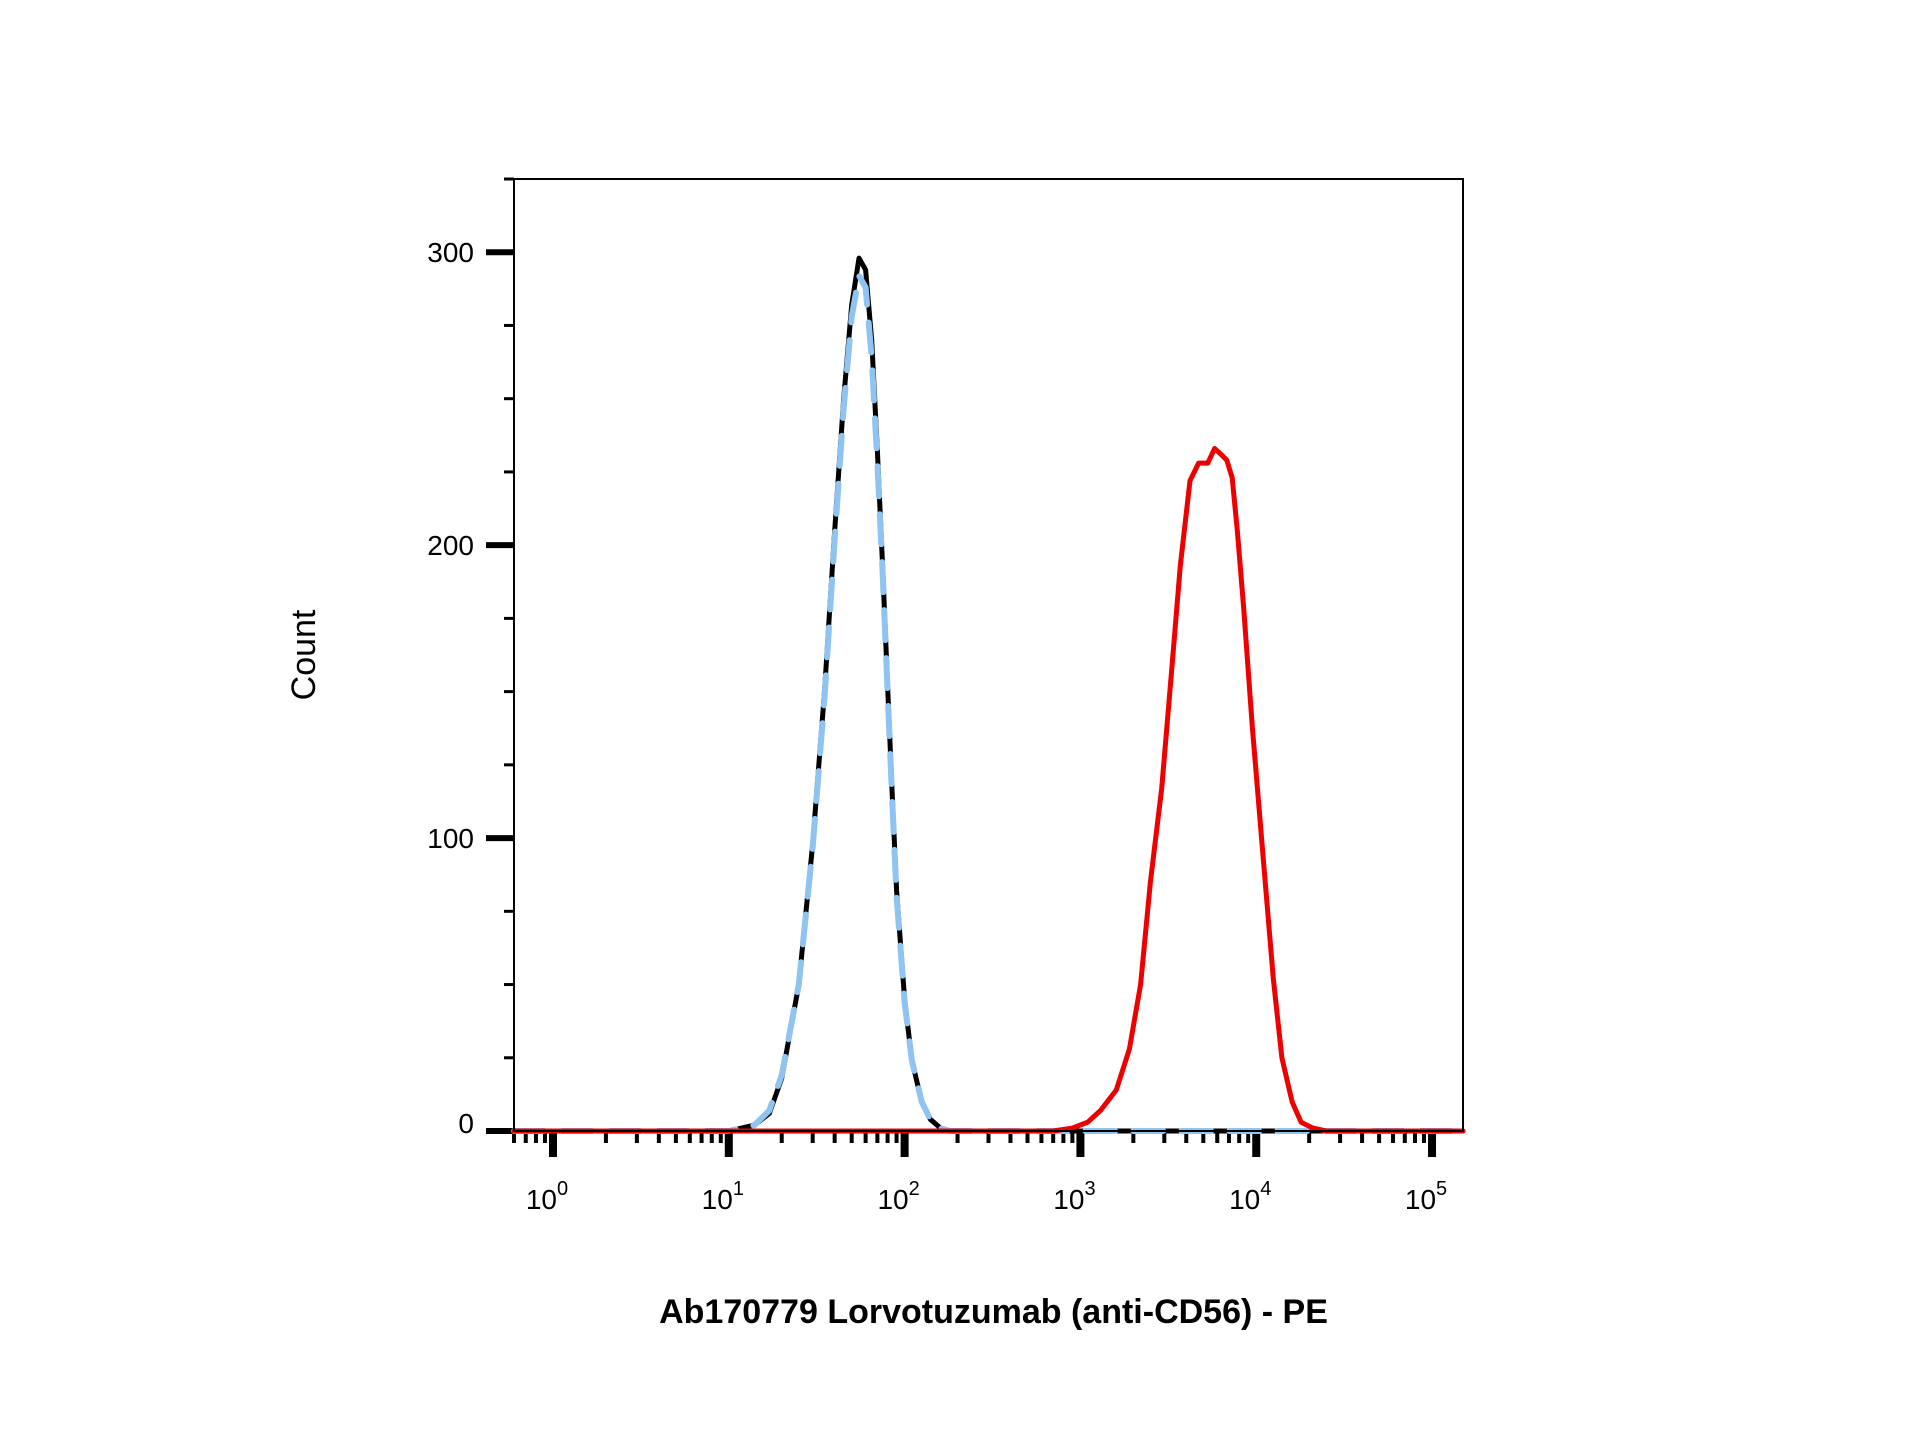  Describe the element at coordinates (450, 838) in the screenshot. I see `y-tick-label: 100` at that location.